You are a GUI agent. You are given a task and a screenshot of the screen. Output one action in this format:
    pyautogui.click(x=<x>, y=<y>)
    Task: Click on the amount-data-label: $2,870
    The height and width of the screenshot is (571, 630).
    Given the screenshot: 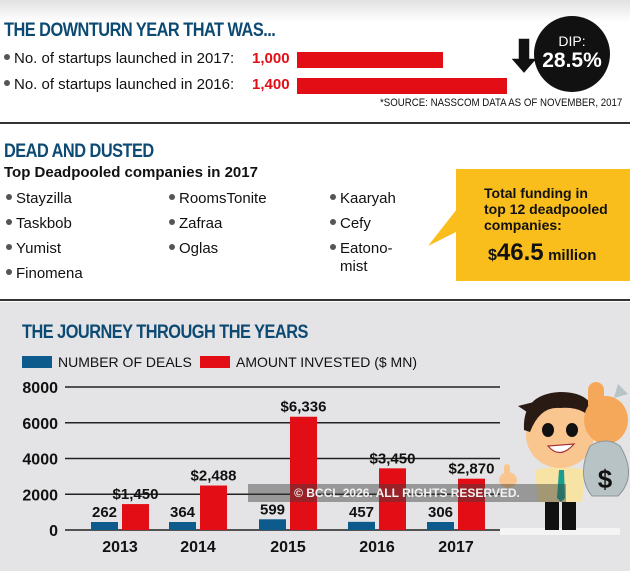 What is the action you would take?
    pyautogui.click(x=472, y=469)
    